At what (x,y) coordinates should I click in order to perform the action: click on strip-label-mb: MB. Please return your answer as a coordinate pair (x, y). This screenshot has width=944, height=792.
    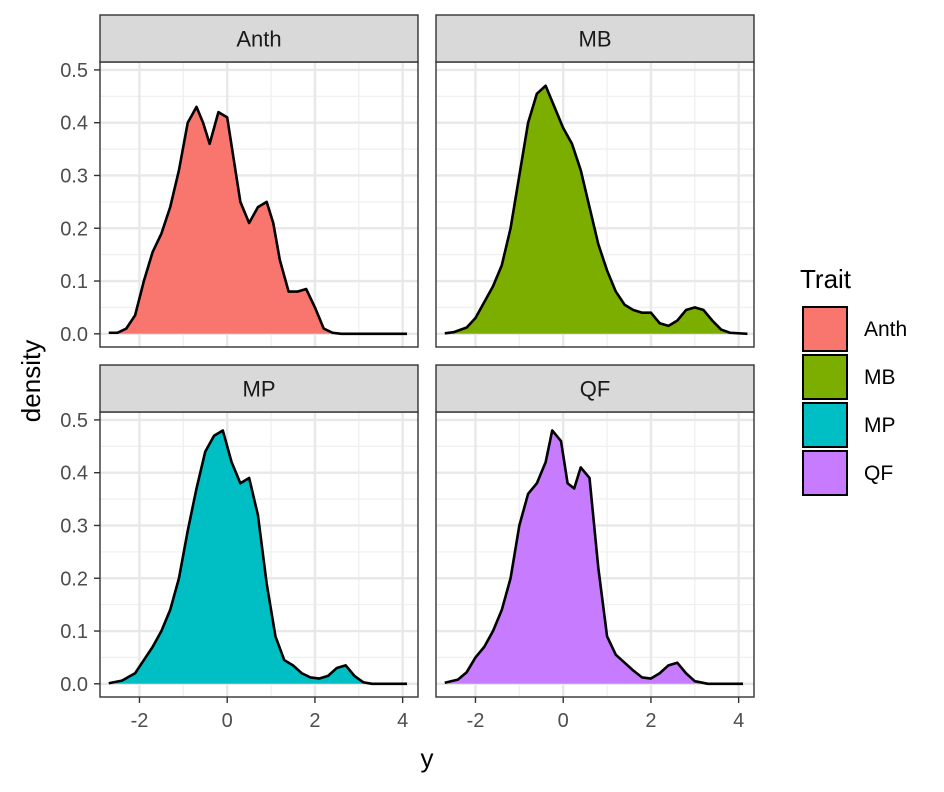
    Looking at the image, I should click on (595, 39).